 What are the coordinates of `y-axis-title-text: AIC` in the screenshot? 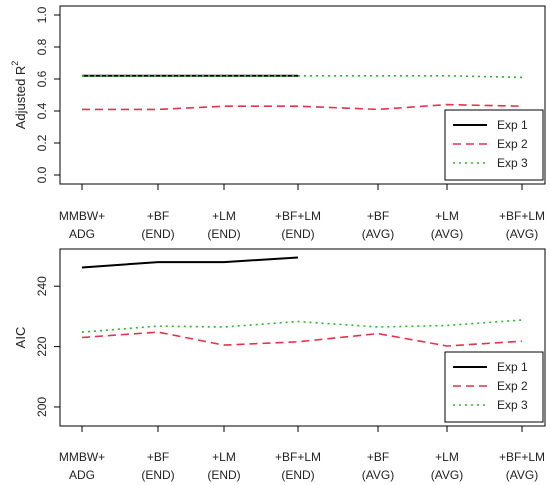 It's located at (20, 338).